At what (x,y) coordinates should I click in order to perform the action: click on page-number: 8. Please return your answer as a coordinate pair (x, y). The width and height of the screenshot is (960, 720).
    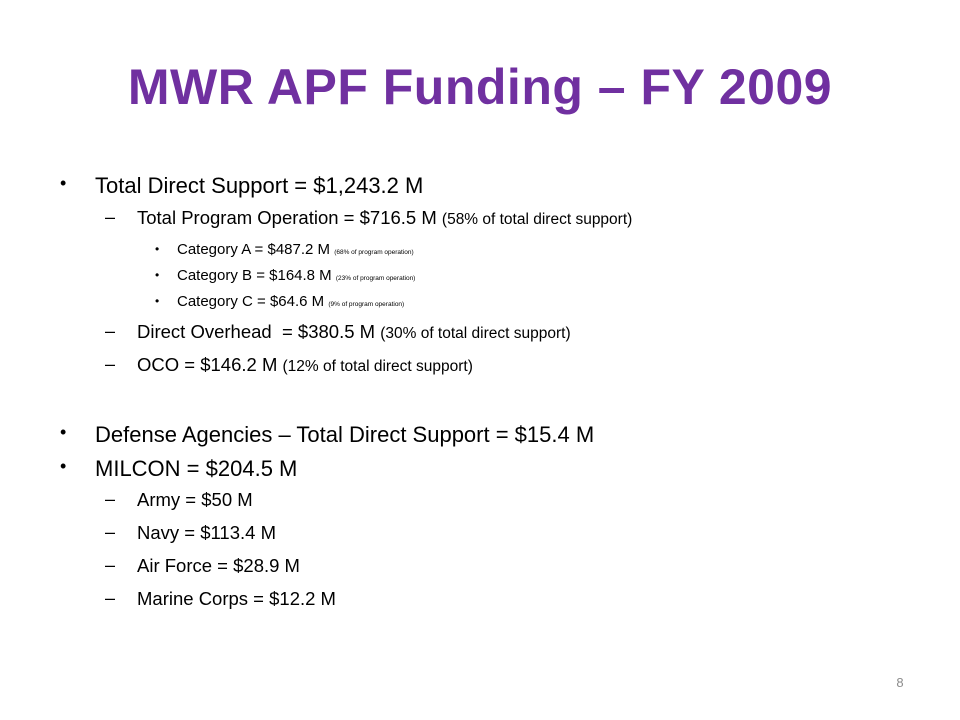
    Looking at the image, I should click on (900, 682).